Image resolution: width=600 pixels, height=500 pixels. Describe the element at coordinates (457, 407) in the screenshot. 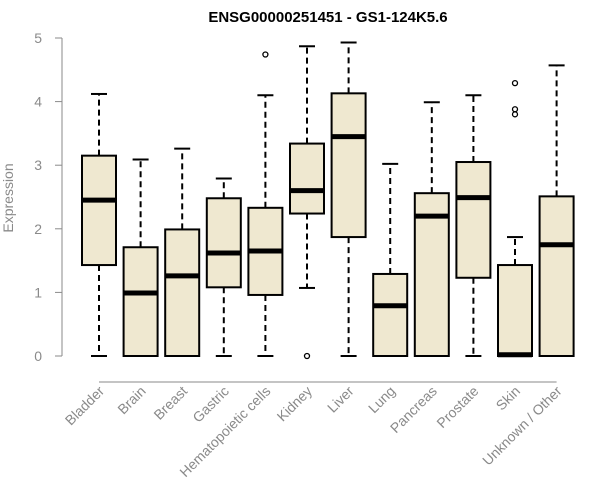

I see `x-tick-label: Prostate` at that location.